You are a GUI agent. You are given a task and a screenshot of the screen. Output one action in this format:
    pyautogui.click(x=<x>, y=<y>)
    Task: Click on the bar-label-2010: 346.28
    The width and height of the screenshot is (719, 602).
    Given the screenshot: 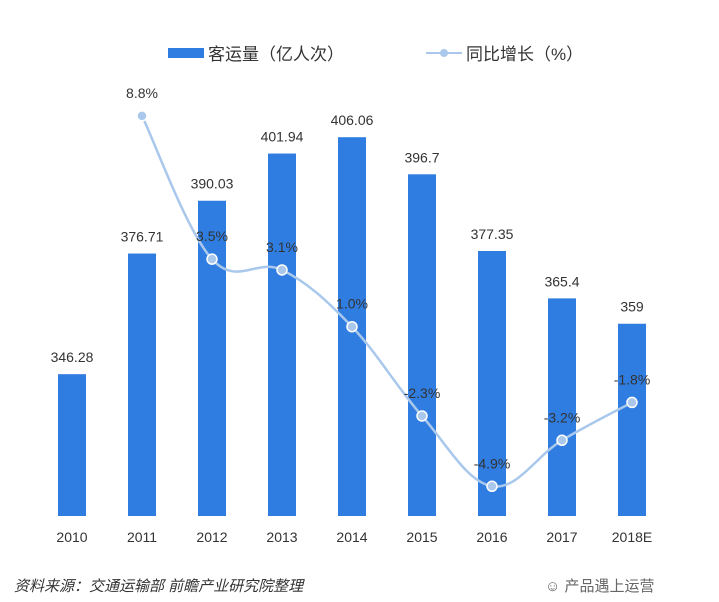 What is the action you would take?
    pyautogui.click(x=72, y=357)
    